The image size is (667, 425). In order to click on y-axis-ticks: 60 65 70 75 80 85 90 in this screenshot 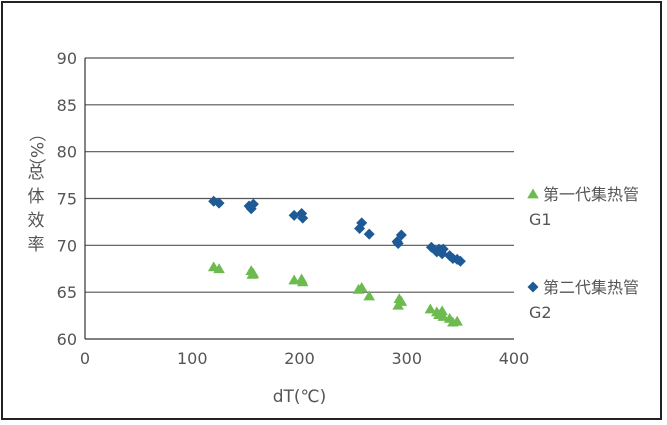, I will do `click(67, 199)`.